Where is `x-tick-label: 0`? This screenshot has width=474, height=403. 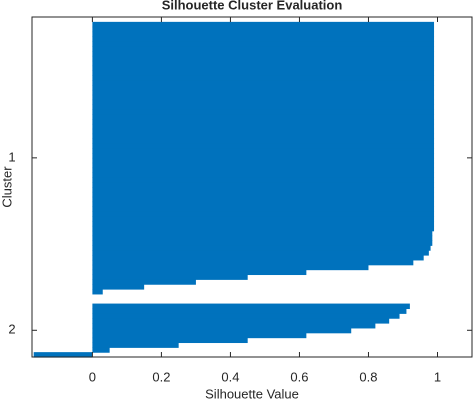 x-tick-label: 0 is located at coordinates (92, 376).